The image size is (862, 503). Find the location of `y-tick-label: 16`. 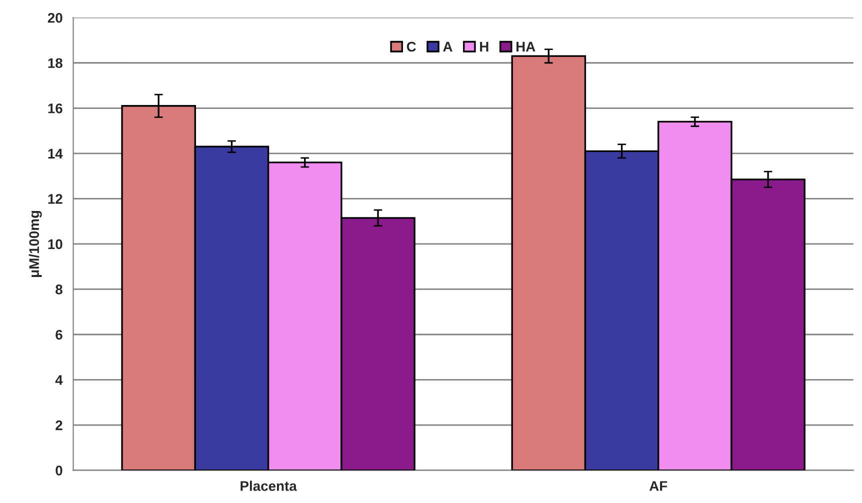

y-tick-label: 16 is located at coordinates (55, 108).